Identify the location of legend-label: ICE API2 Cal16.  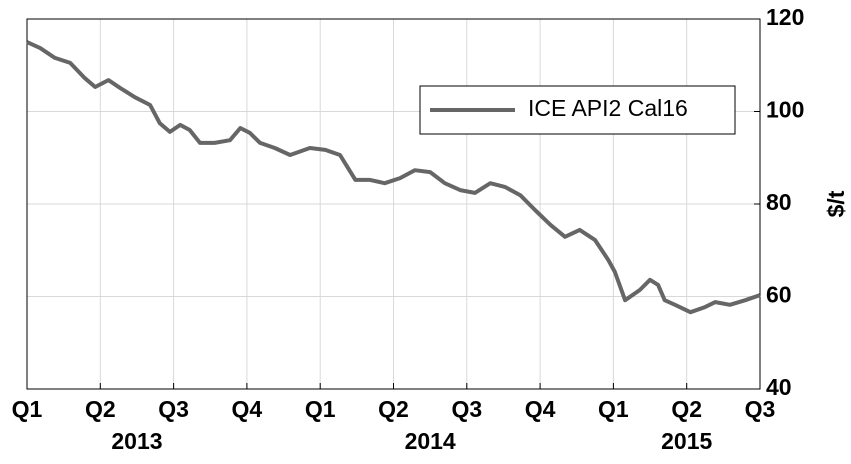
(608, 108).